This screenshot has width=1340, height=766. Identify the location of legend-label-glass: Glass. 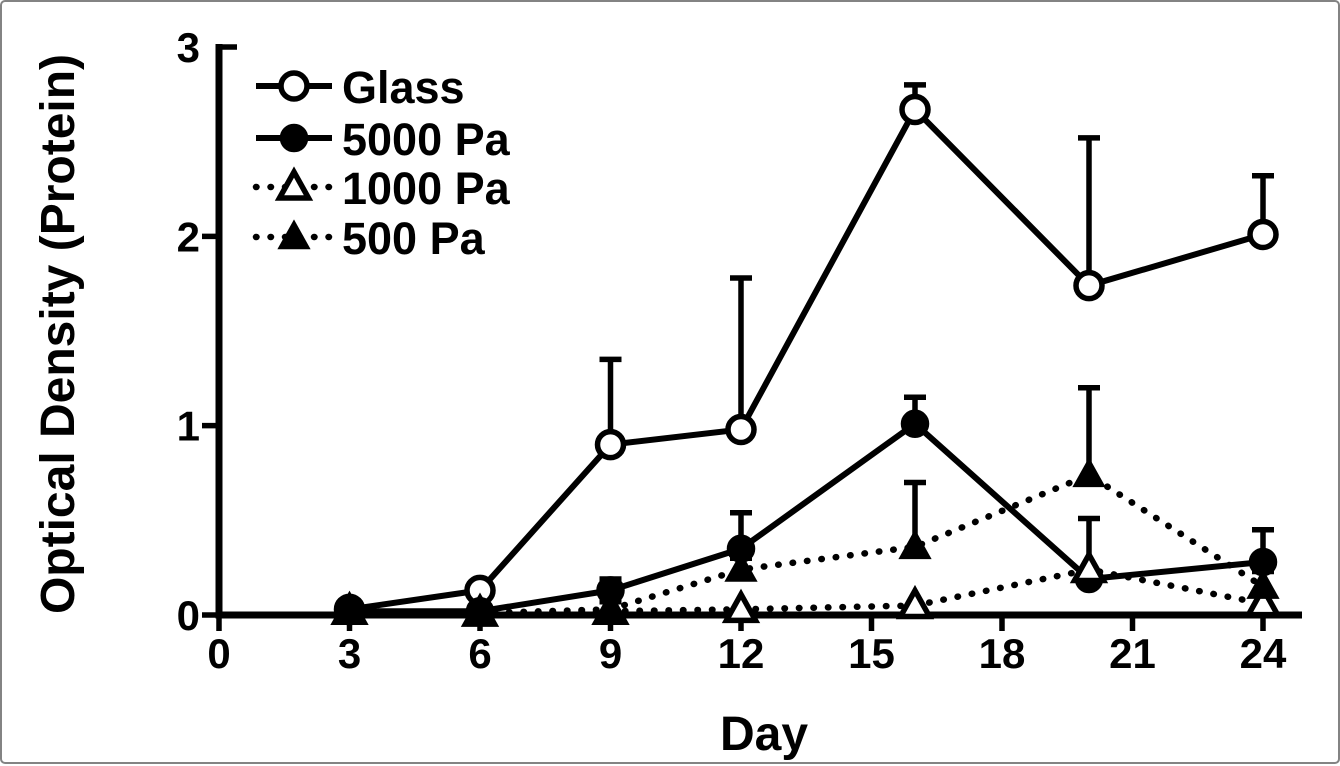
(403, 87).